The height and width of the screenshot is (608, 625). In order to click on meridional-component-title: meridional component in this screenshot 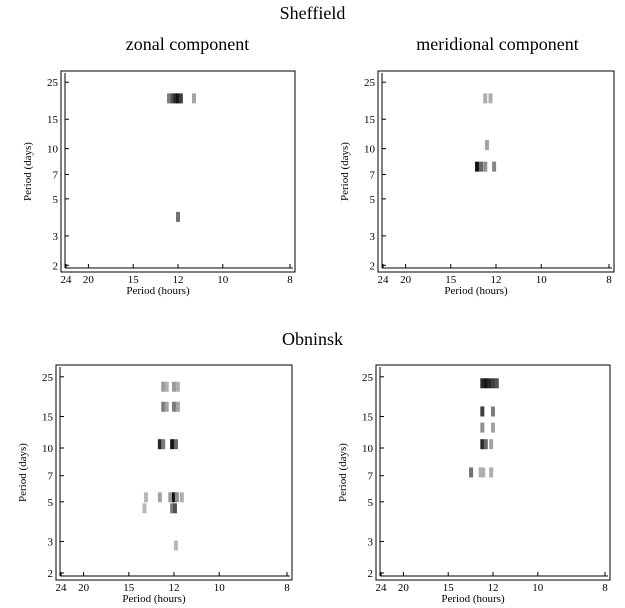, I will do `click(497, 44)`.